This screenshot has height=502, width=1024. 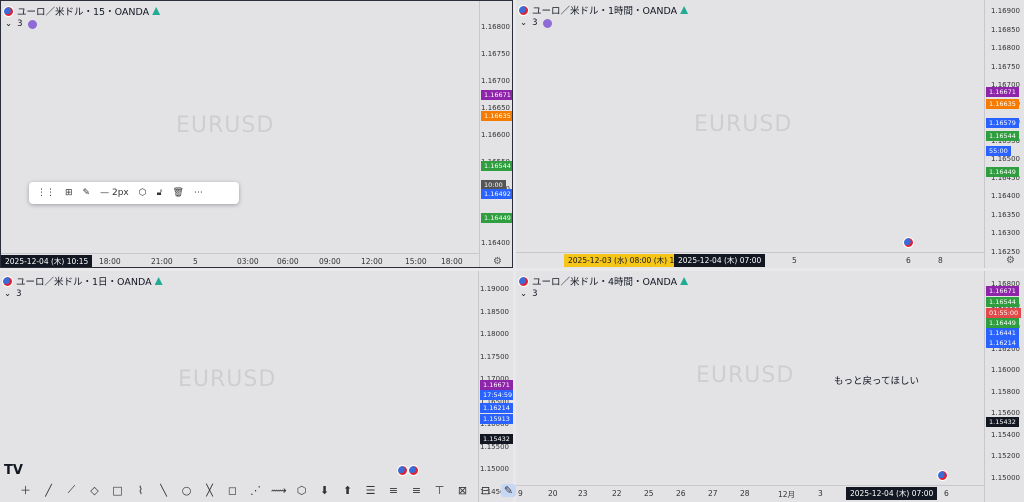 What do you see at coordinates (1002, 104) in the screenshot?
I see `price-tag: 1.16635` at bounding box center [1002, 104].